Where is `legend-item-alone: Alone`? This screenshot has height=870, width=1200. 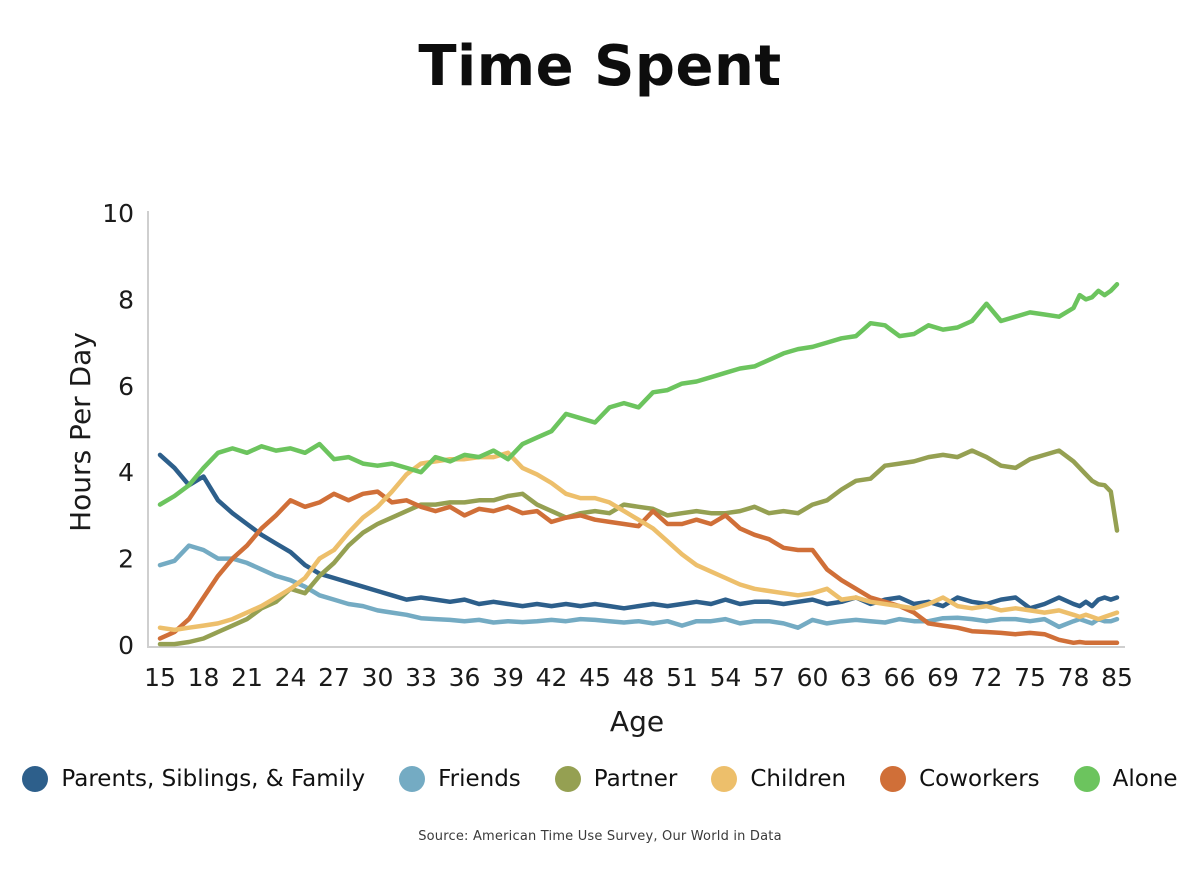 legend-item-alone: Alone is located at coordinates (1125, 779).